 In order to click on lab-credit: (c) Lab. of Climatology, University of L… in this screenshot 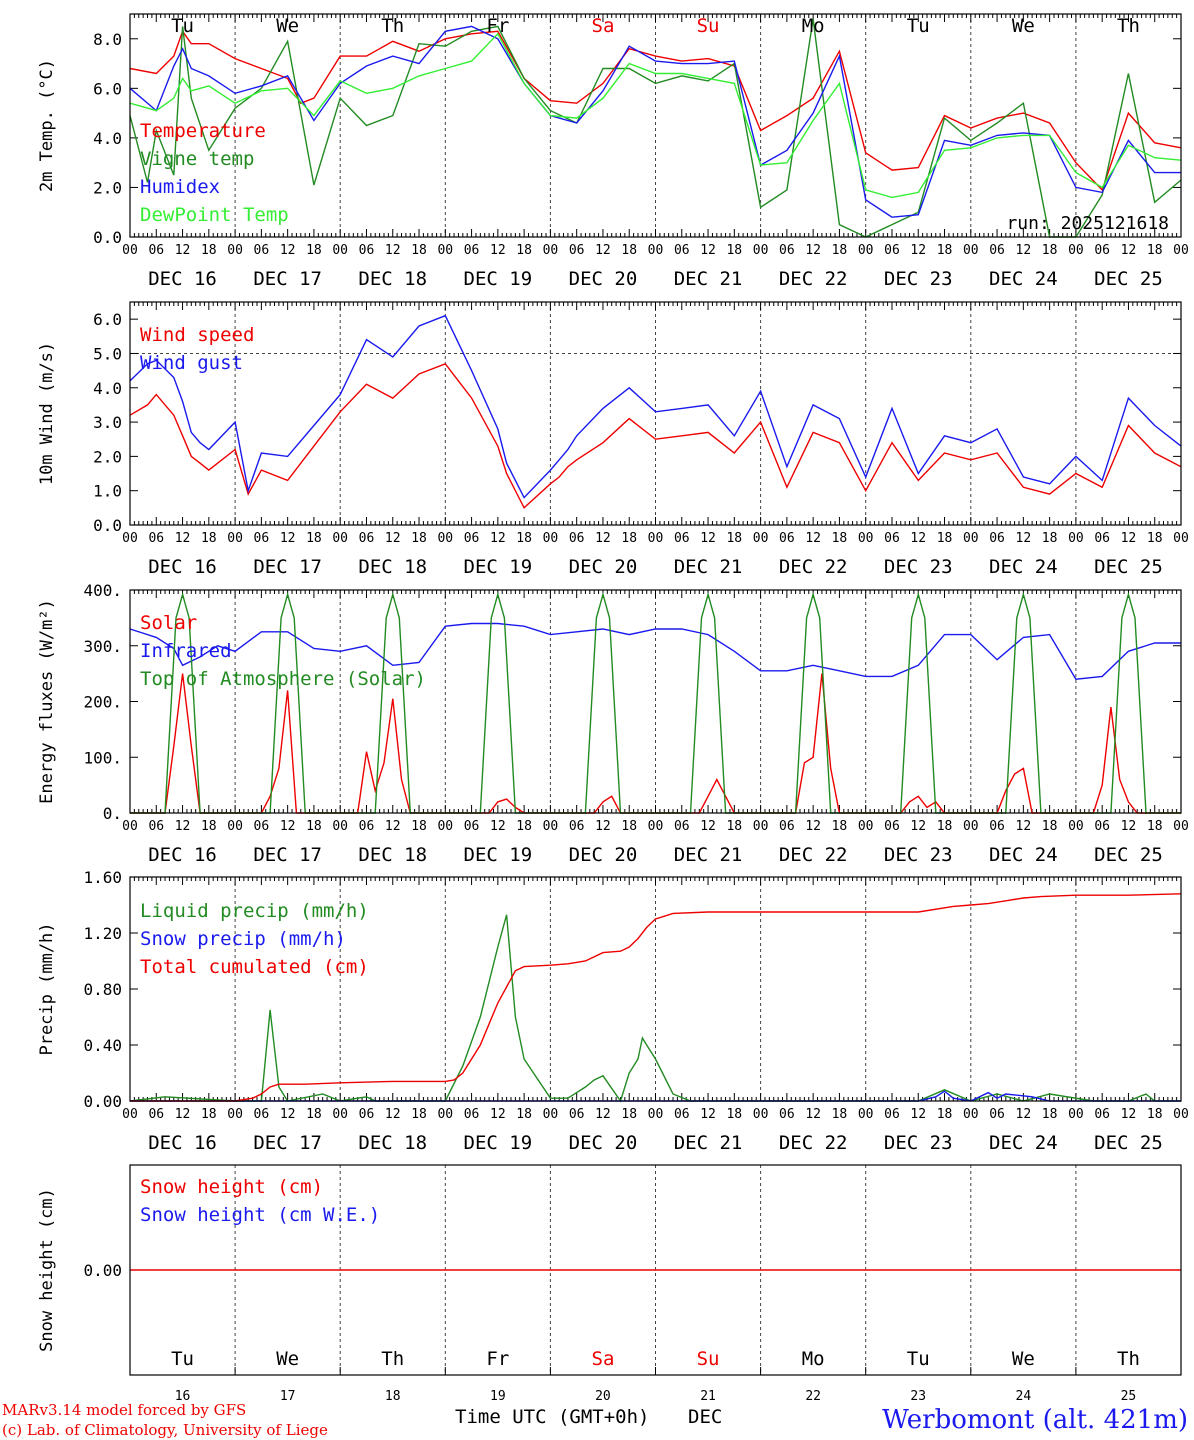, I will do `click(165, 1430)`.